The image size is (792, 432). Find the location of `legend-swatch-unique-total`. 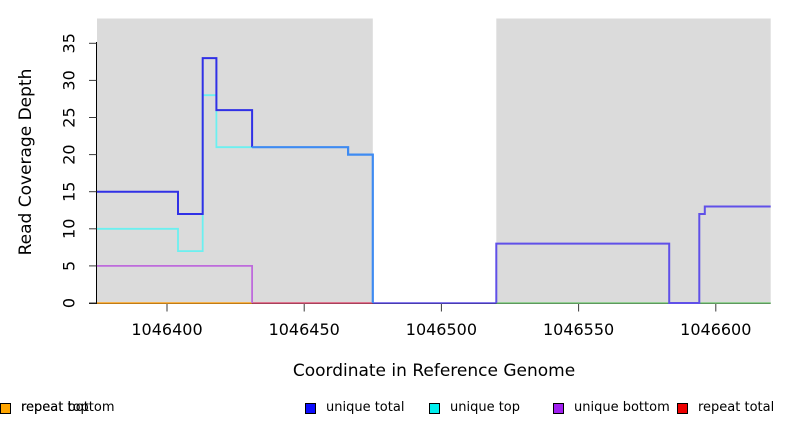

legend-swatch-unique-total is located at coordinates (310, 408).